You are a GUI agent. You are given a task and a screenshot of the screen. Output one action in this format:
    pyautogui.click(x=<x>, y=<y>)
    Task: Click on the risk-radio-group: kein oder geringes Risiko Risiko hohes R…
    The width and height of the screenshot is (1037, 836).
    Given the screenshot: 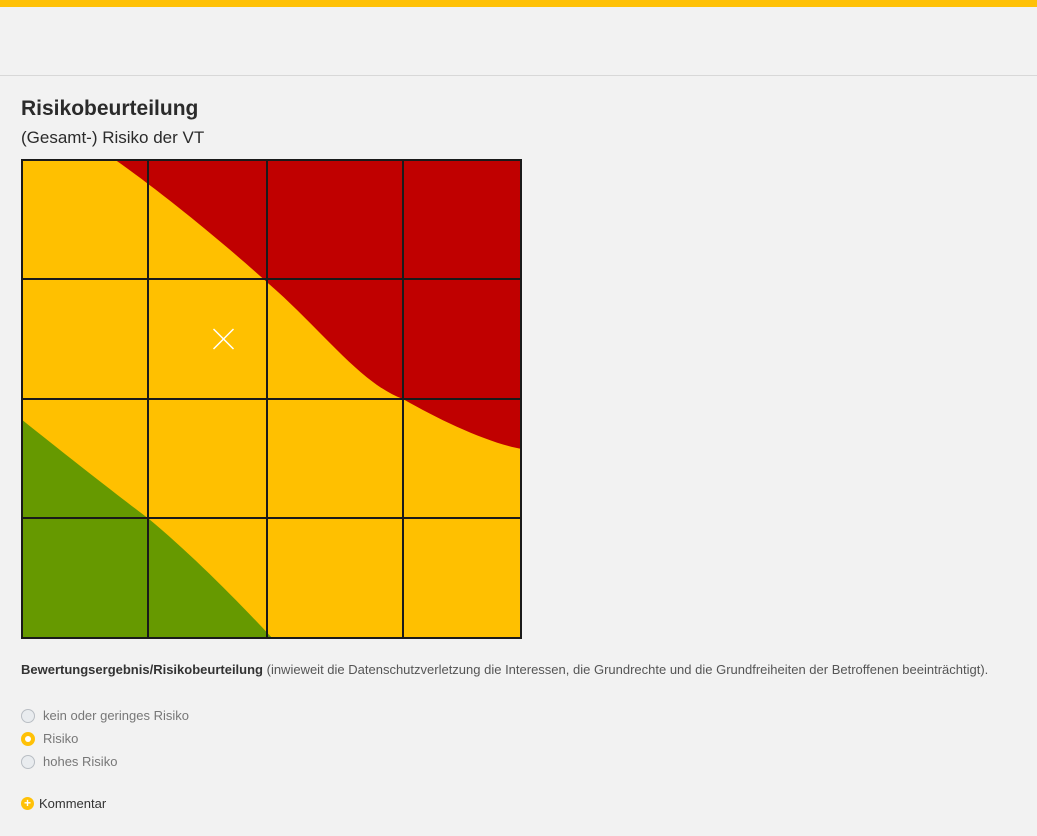 What is the action you would take?
    pyautogui.click(x=105, y=738)
    